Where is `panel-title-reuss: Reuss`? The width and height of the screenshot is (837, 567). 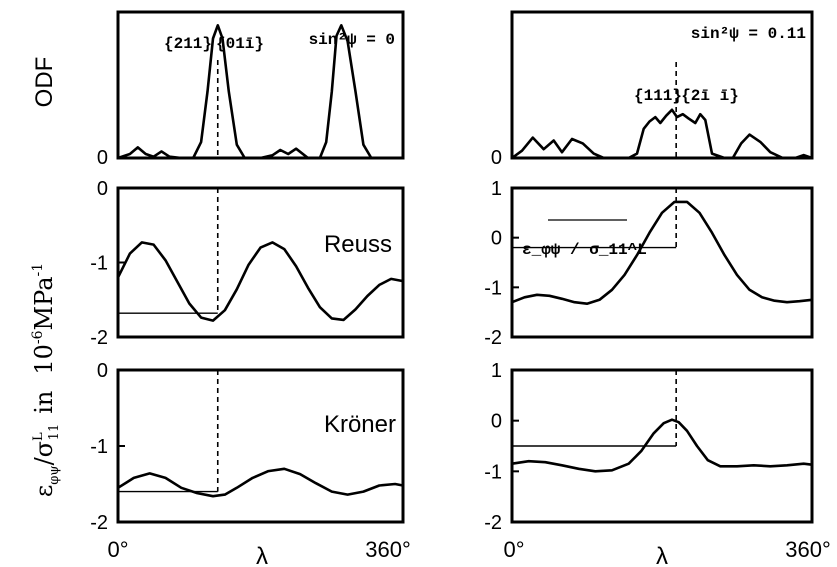 panel-title-reuss: Reuss is located at coordinates (358, 244).